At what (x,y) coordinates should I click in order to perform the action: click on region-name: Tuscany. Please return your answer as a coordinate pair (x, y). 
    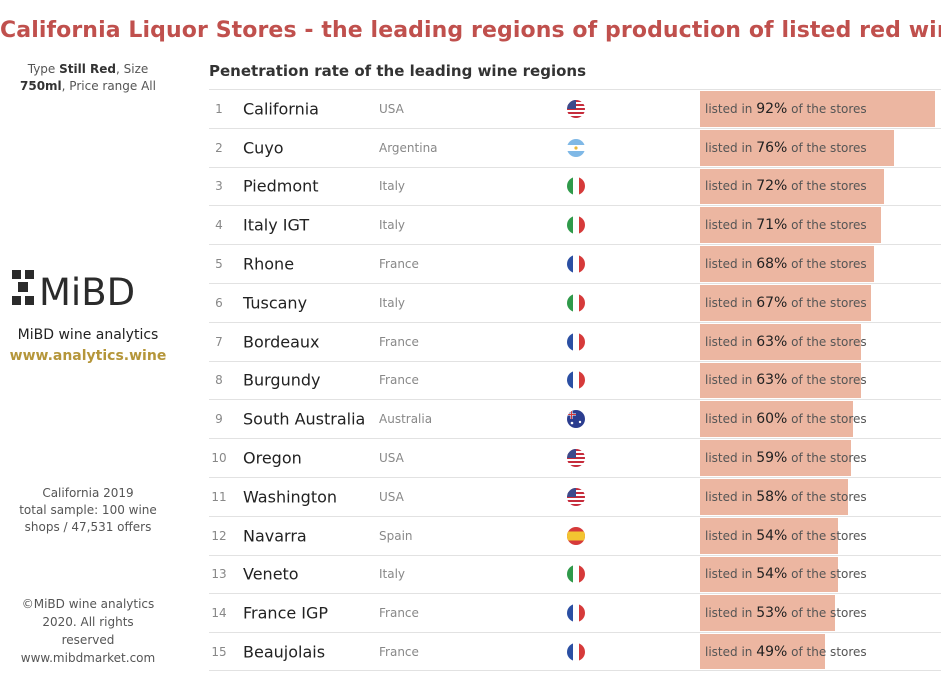
    Looking at the image, I should click on (275, 303).